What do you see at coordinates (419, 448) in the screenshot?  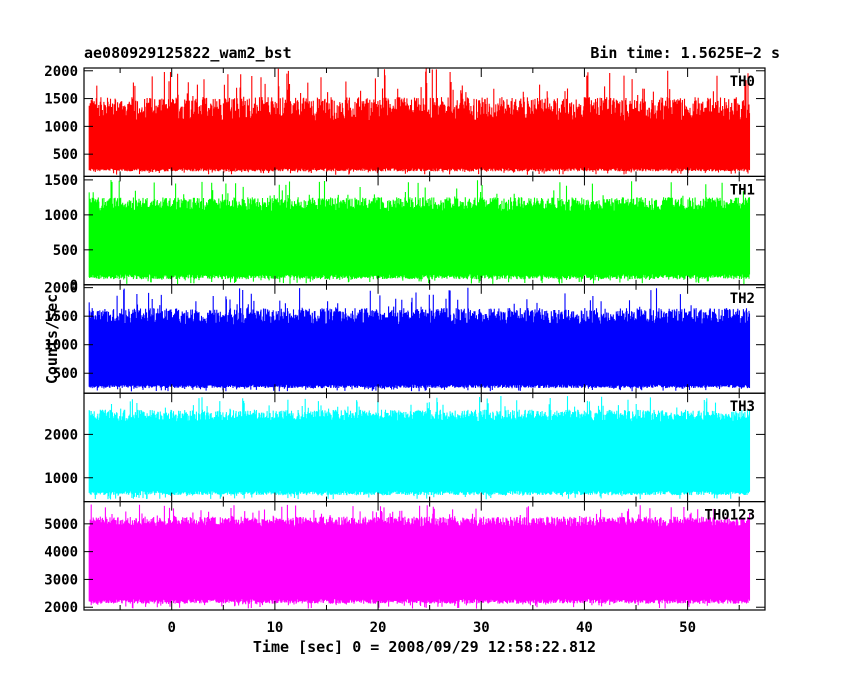 I see `series-th3` at bounding box center [419, 448].